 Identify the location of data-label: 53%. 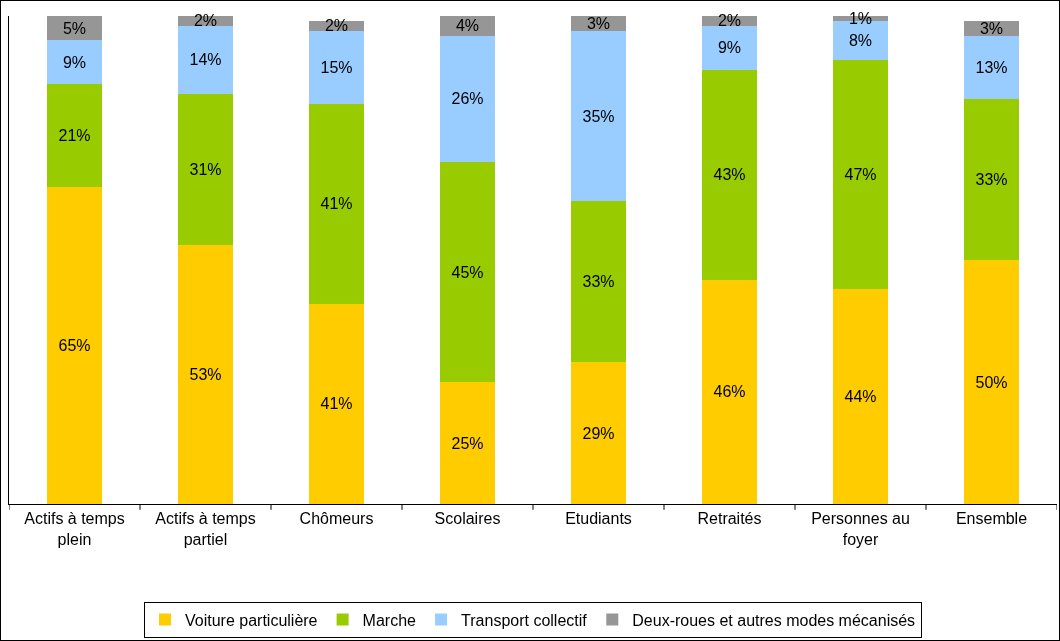
(205, 375).